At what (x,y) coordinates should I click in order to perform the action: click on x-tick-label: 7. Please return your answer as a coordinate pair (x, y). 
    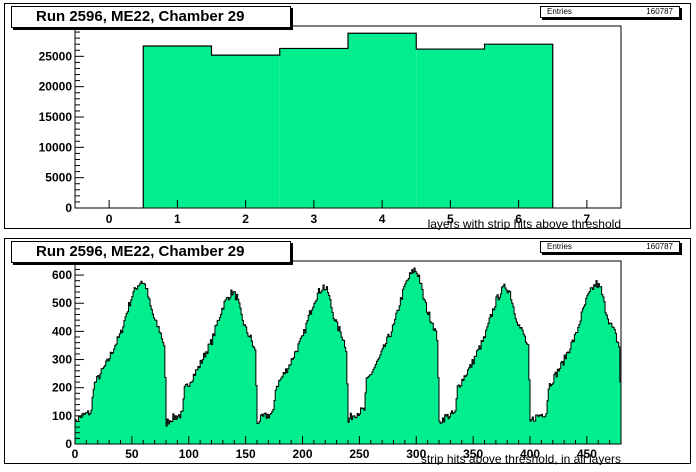
    Looking at the image, I should click on (587, 219).